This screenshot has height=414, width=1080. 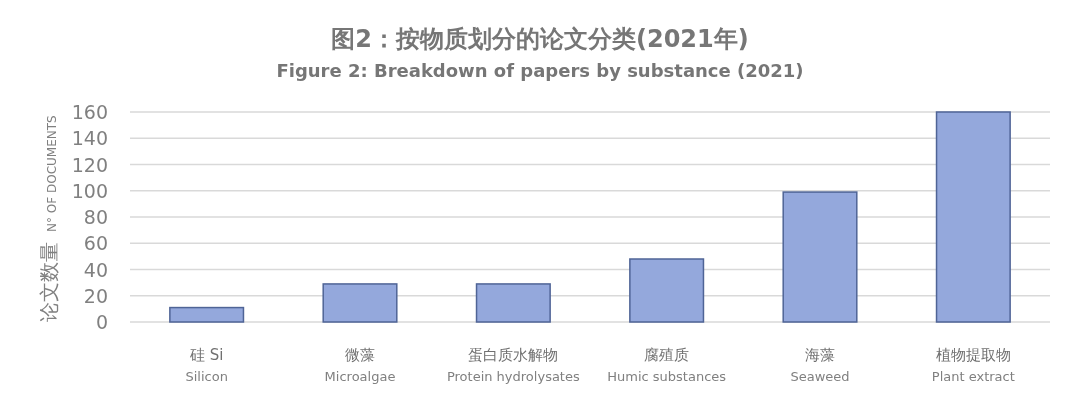 What do you see at coordinates (95, 217) in the screenshot?
I see `y-tick-label: 80` at bounding box center [95, 217].